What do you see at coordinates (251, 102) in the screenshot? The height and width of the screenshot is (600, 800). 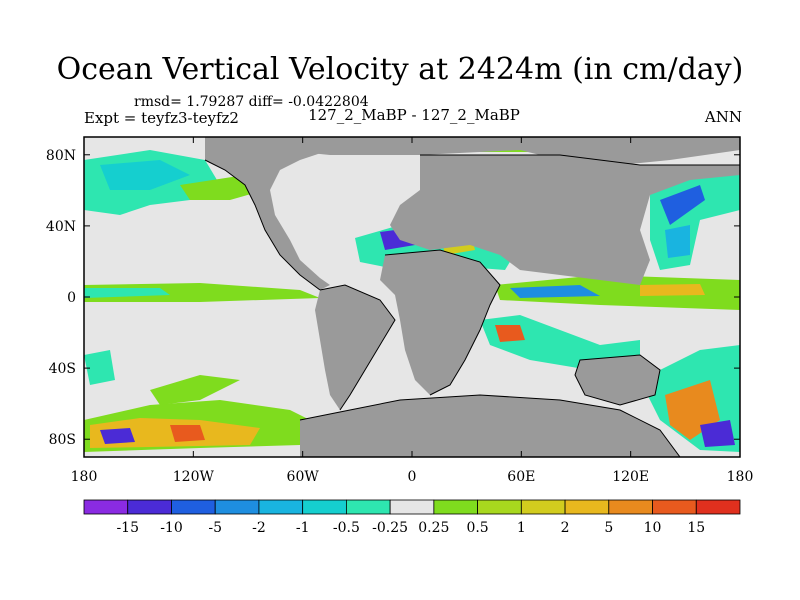 I see `stats-text: rmsd= 1.79287 diff= -0.0422804` at bounding box center [251, 102].